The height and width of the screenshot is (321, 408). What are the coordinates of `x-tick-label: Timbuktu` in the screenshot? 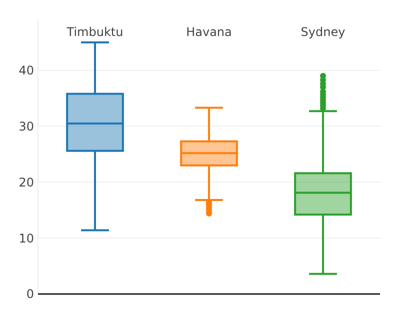 It's located at (95, 32).